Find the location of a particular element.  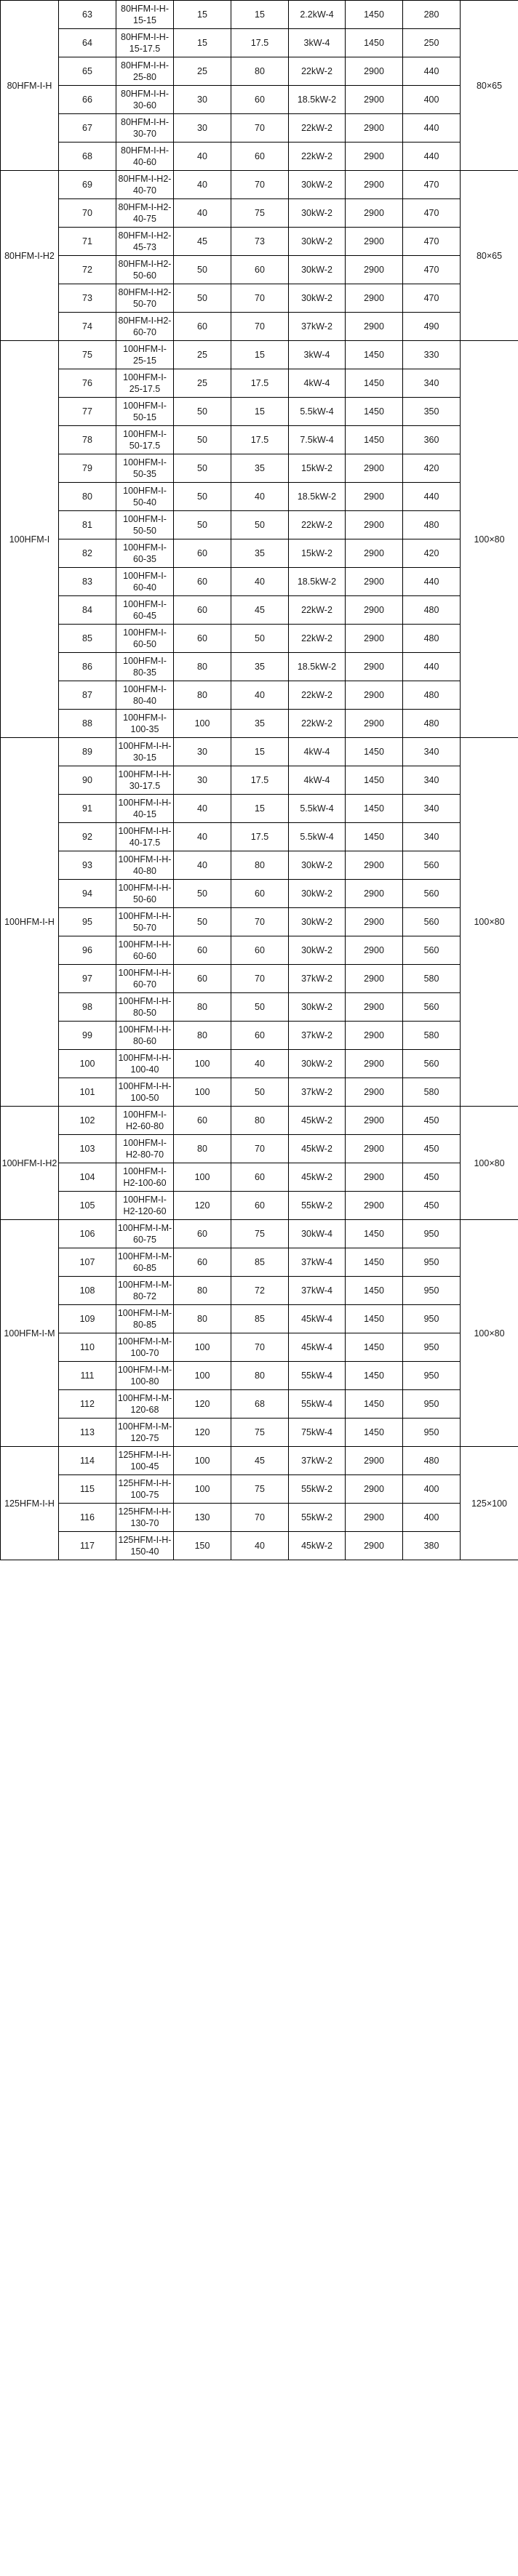

weight-cell: 440 is located at coordinates (431, 667).